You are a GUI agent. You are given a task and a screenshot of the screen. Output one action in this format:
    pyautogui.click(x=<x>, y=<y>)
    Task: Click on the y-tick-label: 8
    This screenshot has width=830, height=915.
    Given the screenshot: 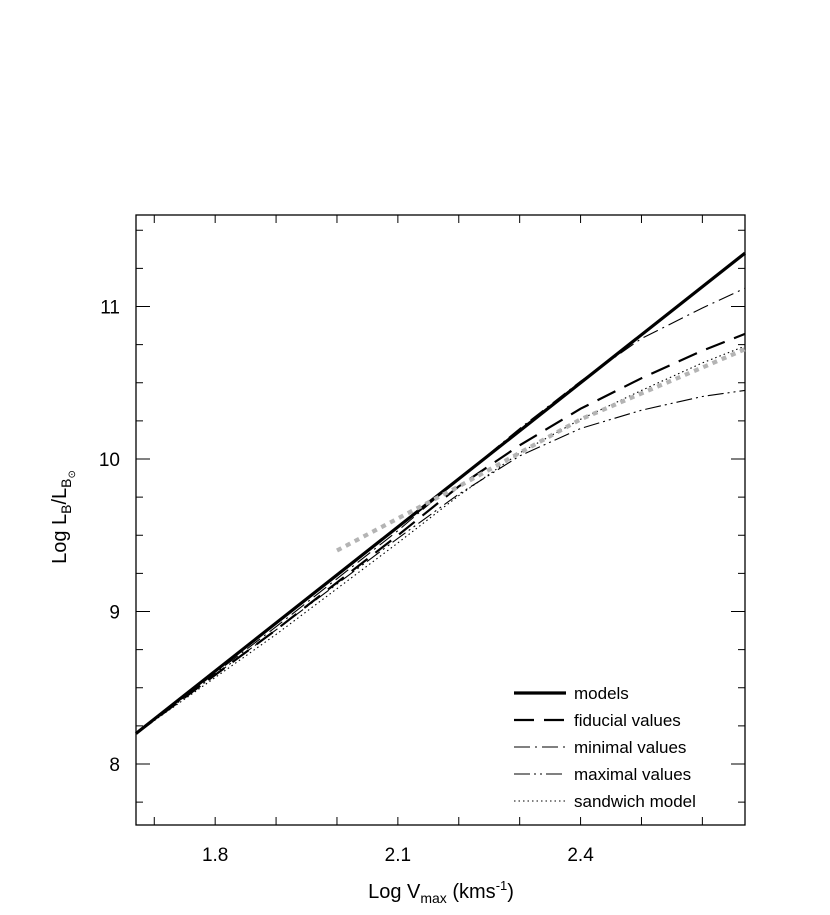 What is the action you would take?
    pyautogui.click(x=114, y=765)
    